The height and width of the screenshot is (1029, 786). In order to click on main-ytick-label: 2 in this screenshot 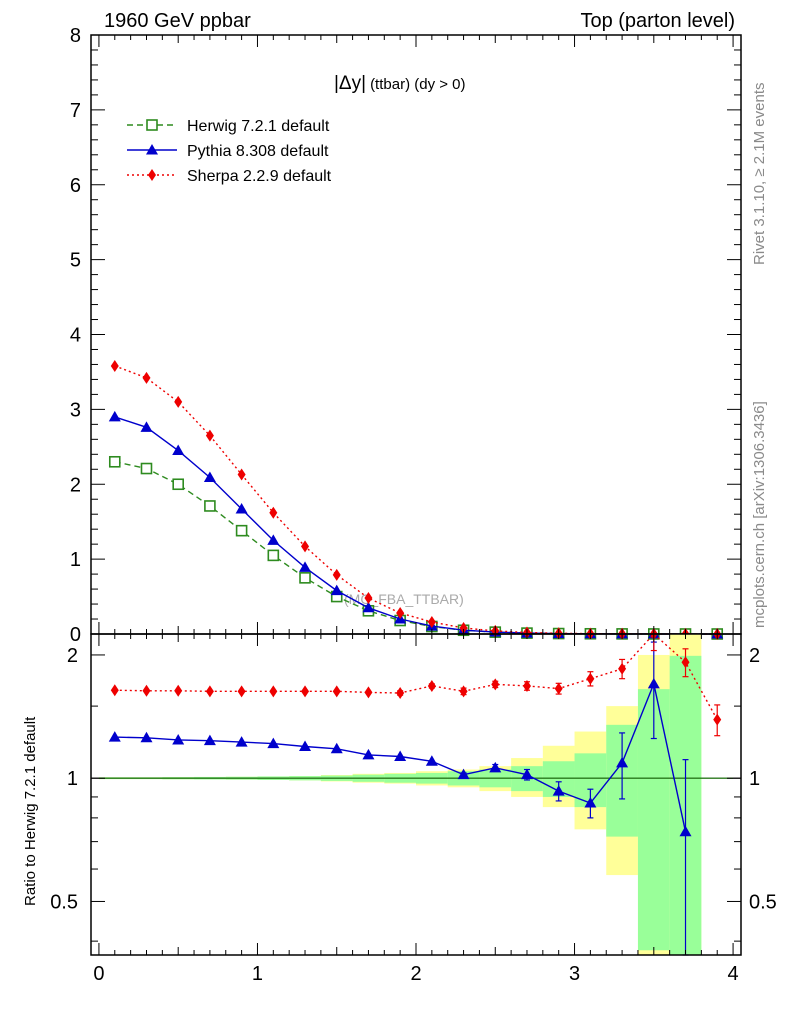, I will do `click(75, 485)`.